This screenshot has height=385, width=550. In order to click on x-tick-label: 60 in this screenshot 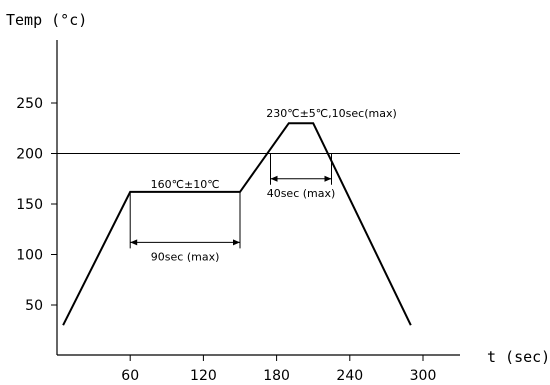, I will do `click(130, 376)`.